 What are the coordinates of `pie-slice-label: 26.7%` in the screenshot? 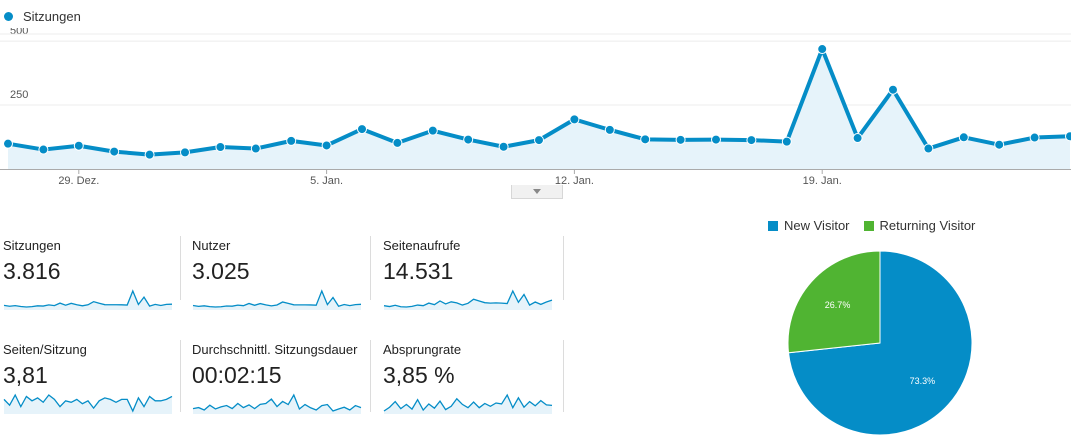 It's located at (838, 305).